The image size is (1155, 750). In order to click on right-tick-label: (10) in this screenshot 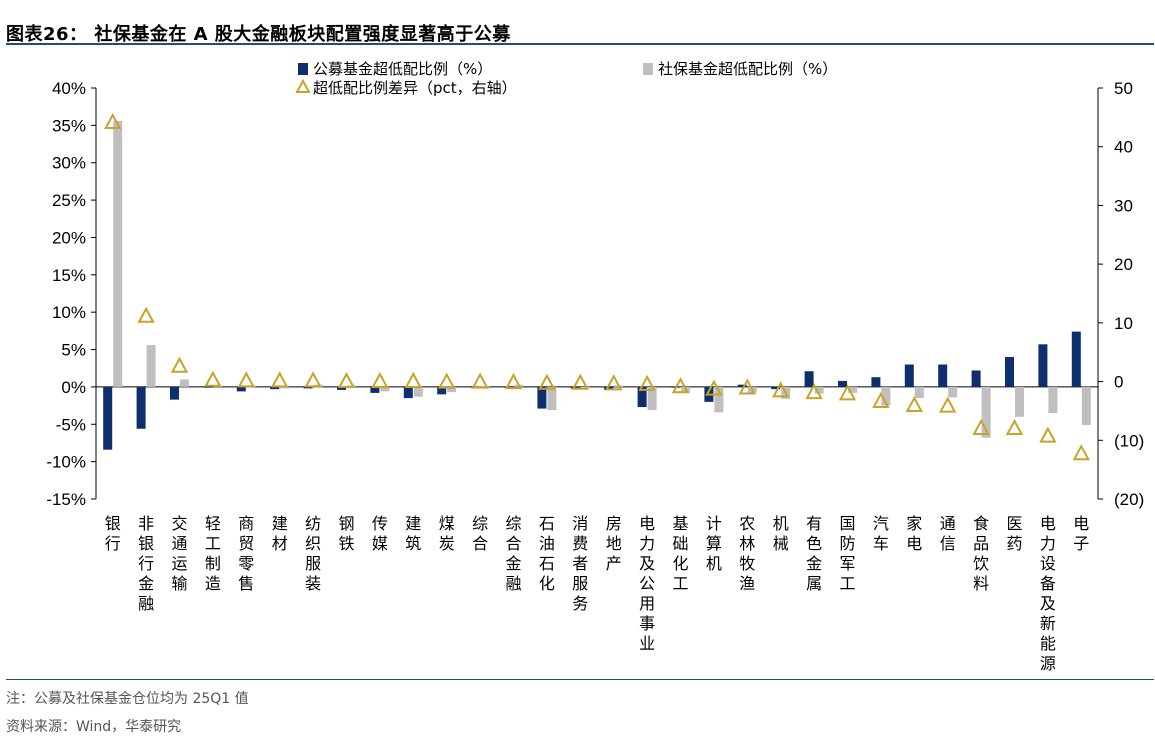, I will do `click(1129, 440)`.